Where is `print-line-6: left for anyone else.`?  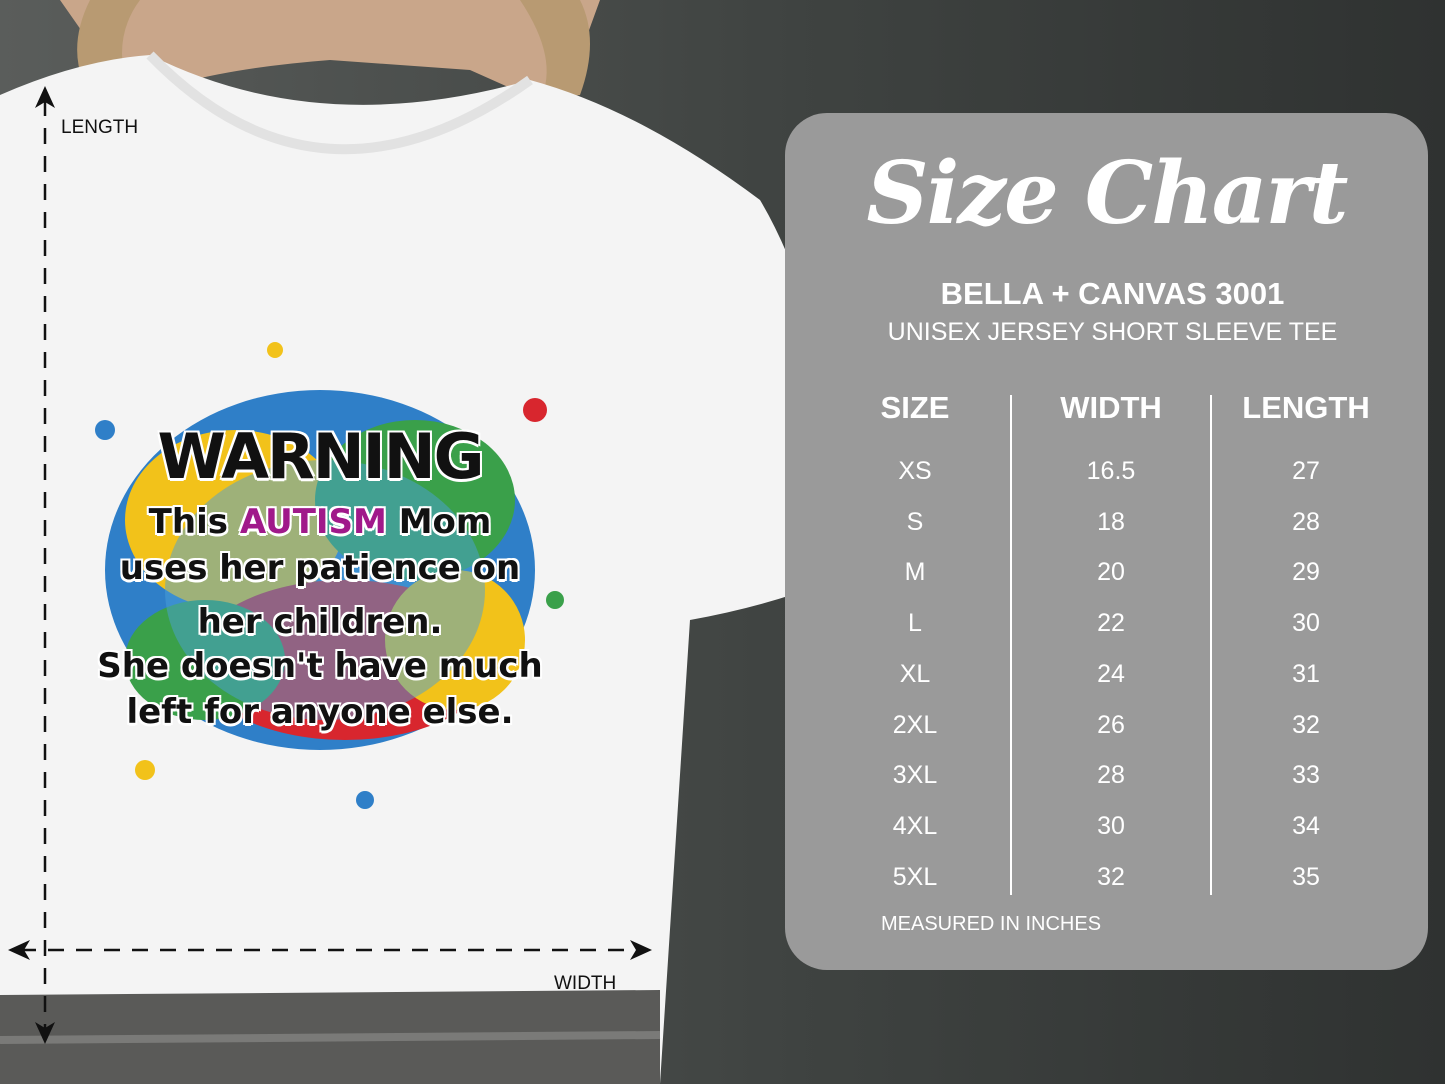
print-line-6: left for anyone else. is located at coordinates (320, 712).